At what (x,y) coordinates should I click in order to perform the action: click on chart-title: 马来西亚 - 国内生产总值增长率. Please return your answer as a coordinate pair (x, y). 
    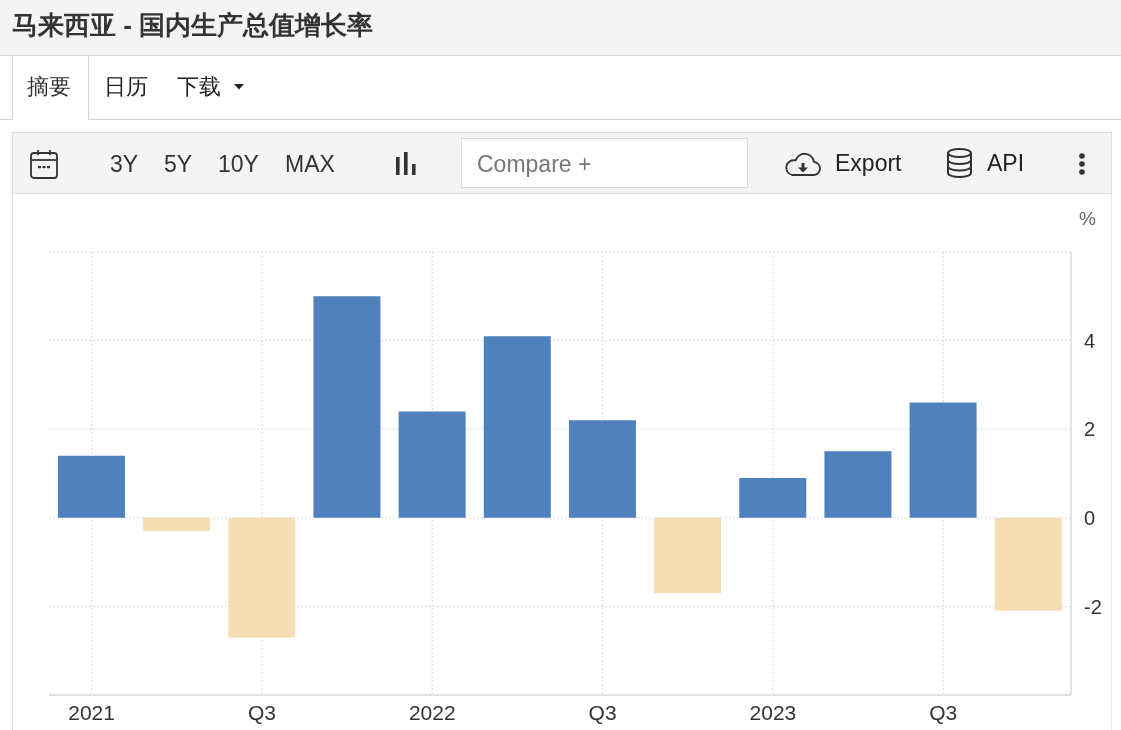
    Looking at the image, I should click on (193, 25).